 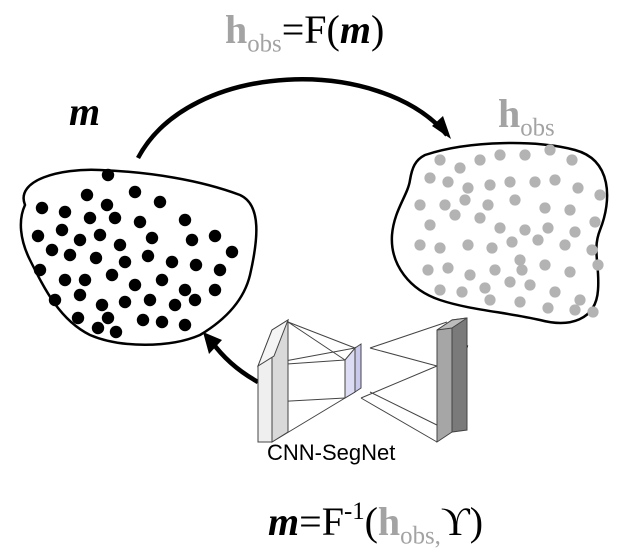 I want to click on forward-arrowhead, so click(x=441, y=127).